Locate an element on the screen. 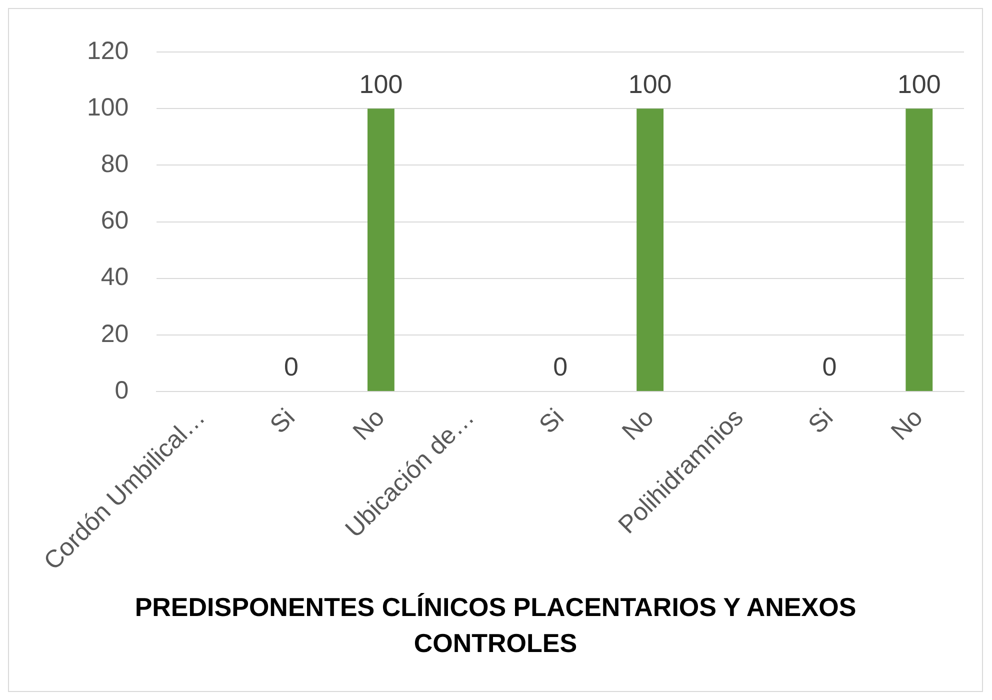 This screenshot has width=992, height=700. y-tick-label: 120 is located at coordinates (107, 50).